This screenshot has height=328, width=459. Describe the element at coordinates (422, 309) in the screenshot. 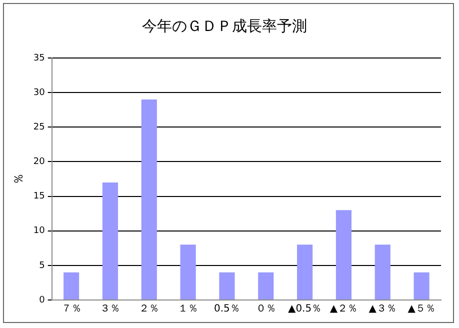

I see `x-tick-label: ▲５％` at that location.